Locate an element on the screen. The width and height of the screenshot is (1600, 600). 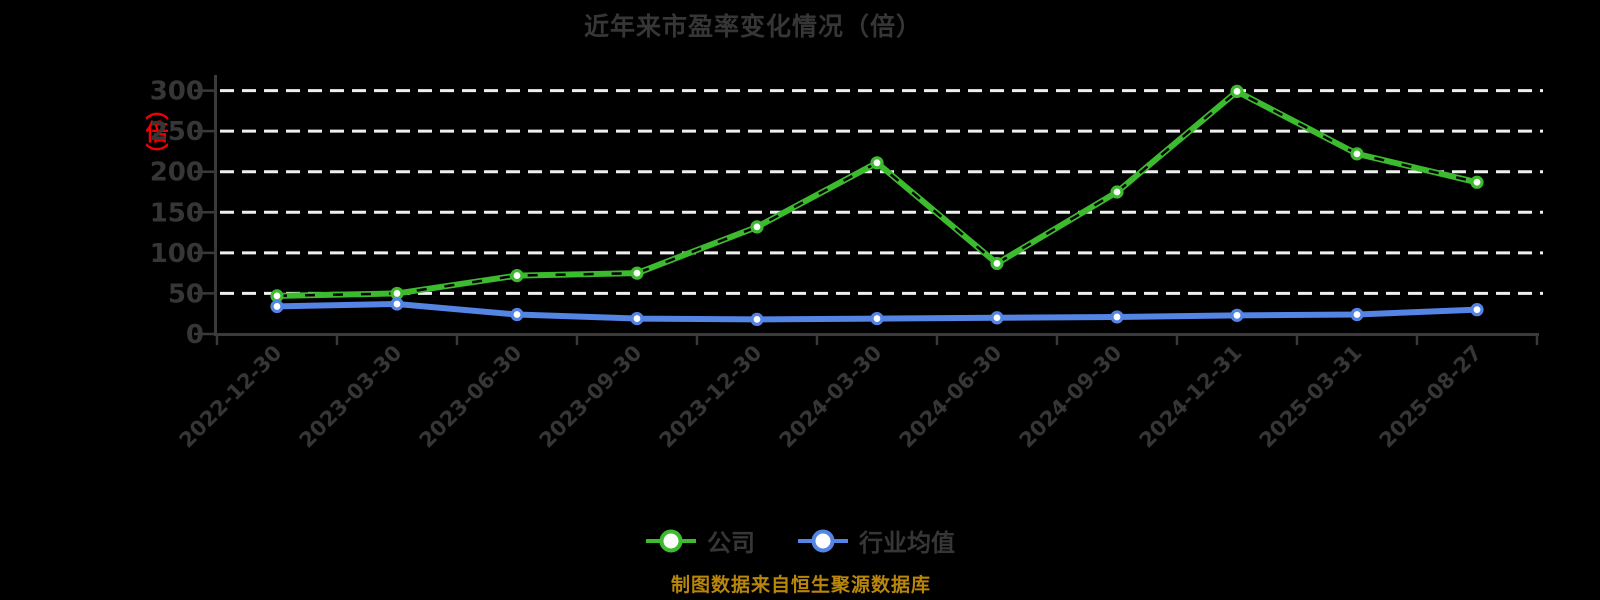
x-tick-label: 2025-08-27 is located at coordinates (1431, 397).